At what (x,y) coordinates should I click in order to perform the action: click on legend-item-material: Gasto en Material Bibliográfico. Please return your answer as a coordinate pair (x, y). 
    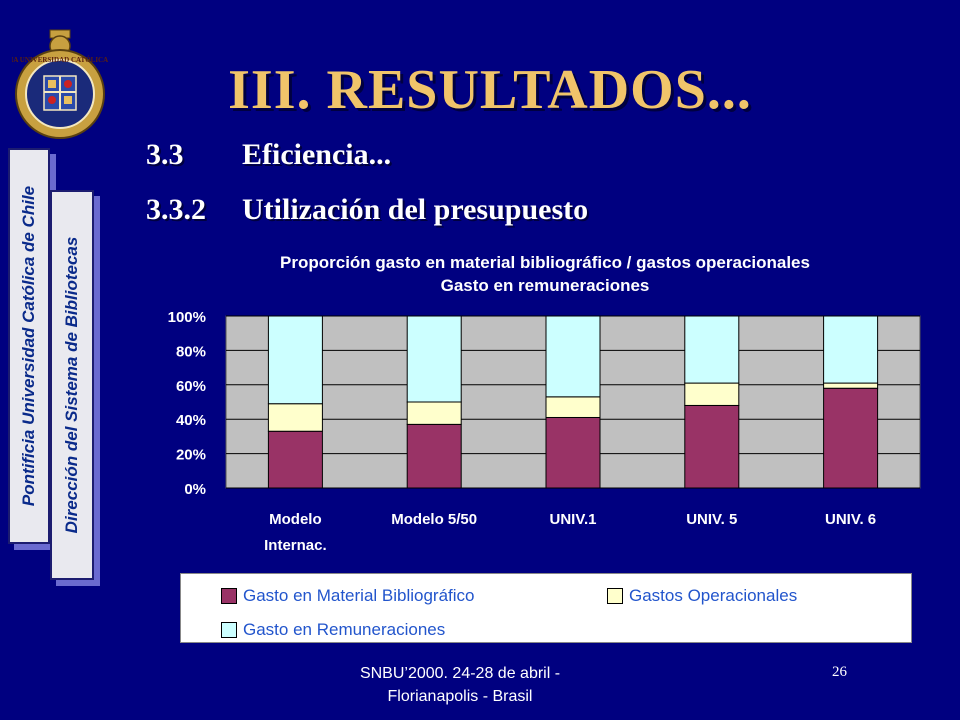
    Looking at the image, I should click on (348, 596).